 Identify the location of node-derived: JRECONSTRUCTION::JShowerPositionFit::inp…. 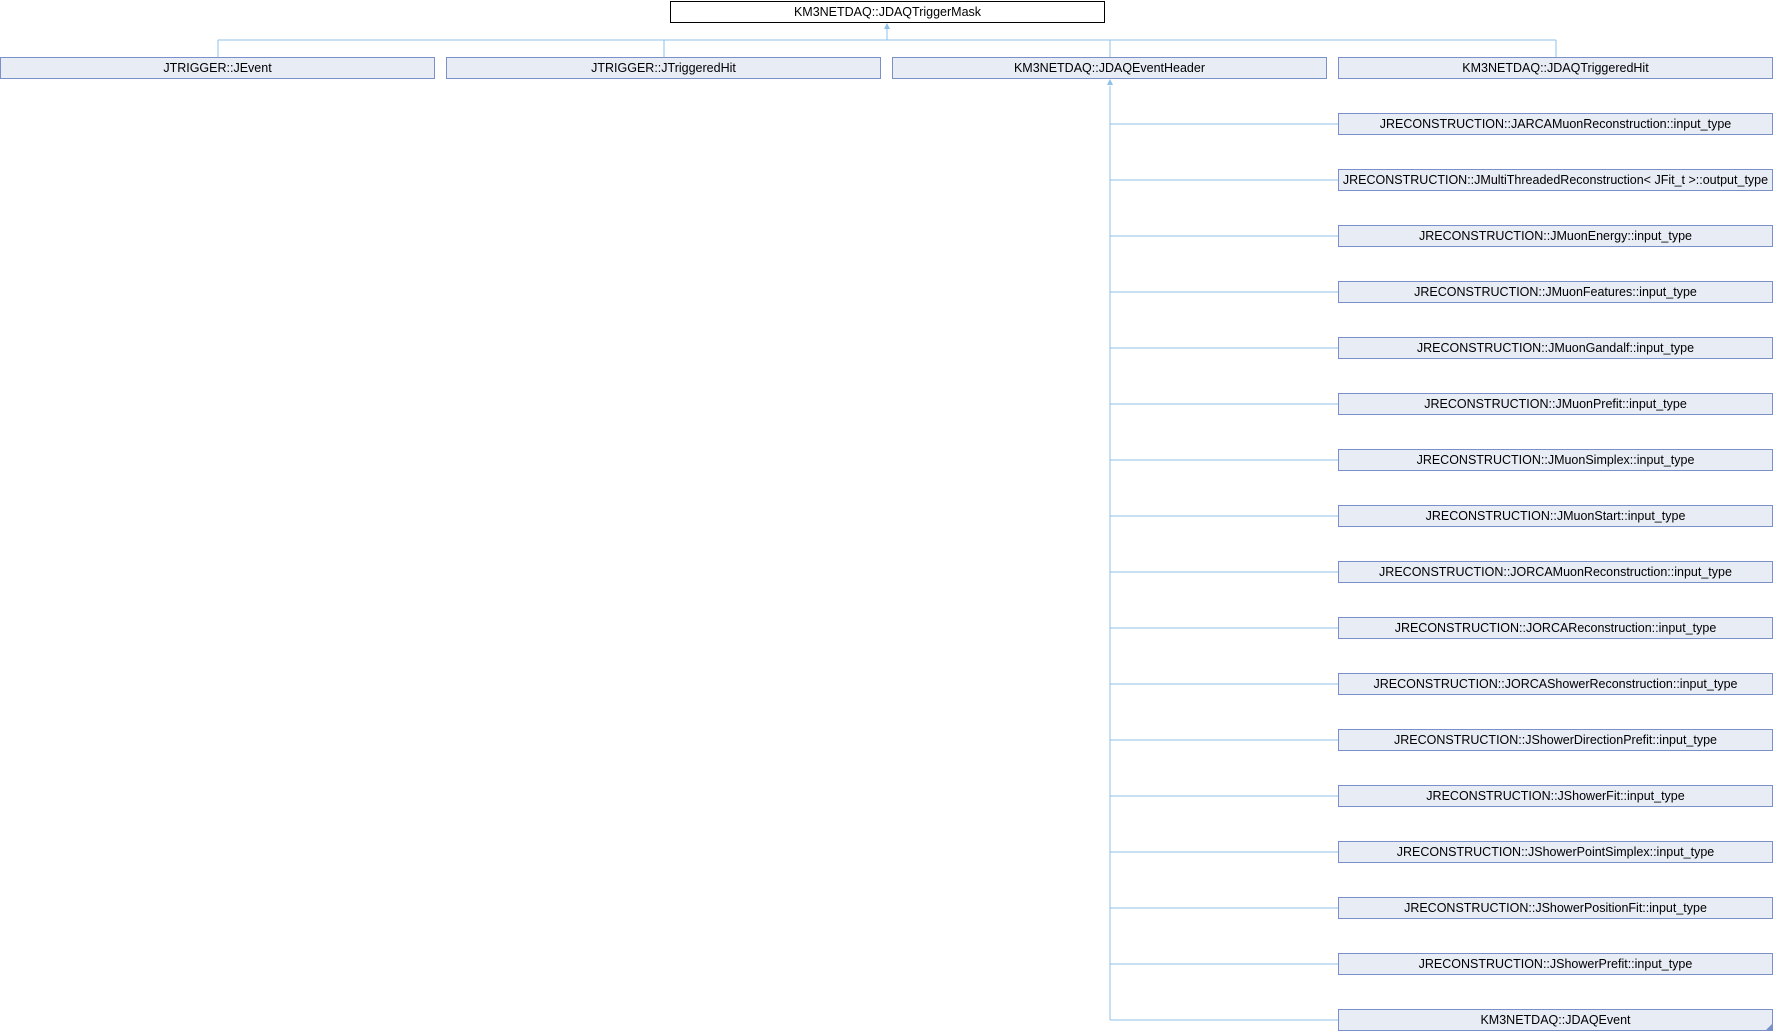
(1555, 908).